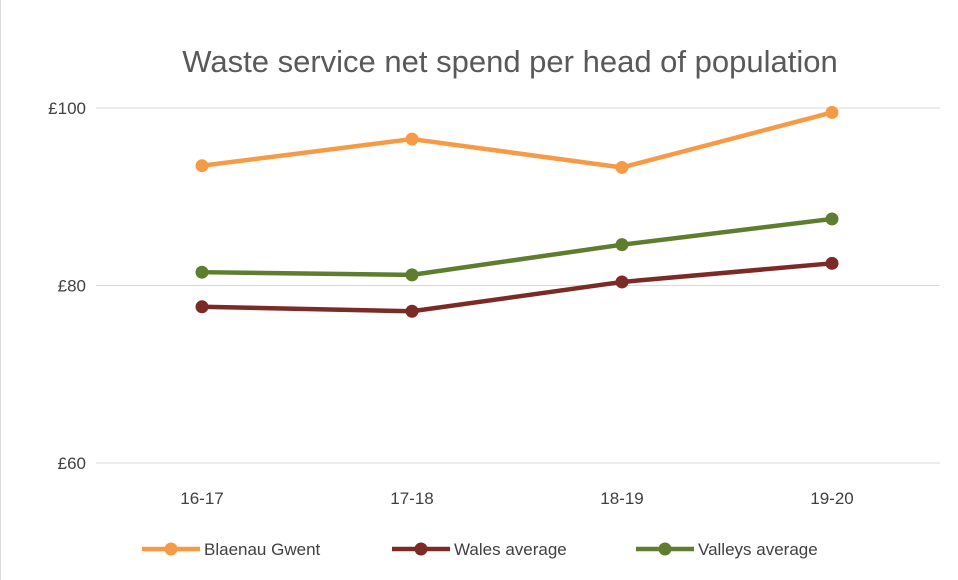 Image resolution: width=958 pixels, height=580 pixels. What do you see at coordinates (831, 498) in the screenshot?
I see `x-tick-label: 19-20` at bounding box center [831, 498].